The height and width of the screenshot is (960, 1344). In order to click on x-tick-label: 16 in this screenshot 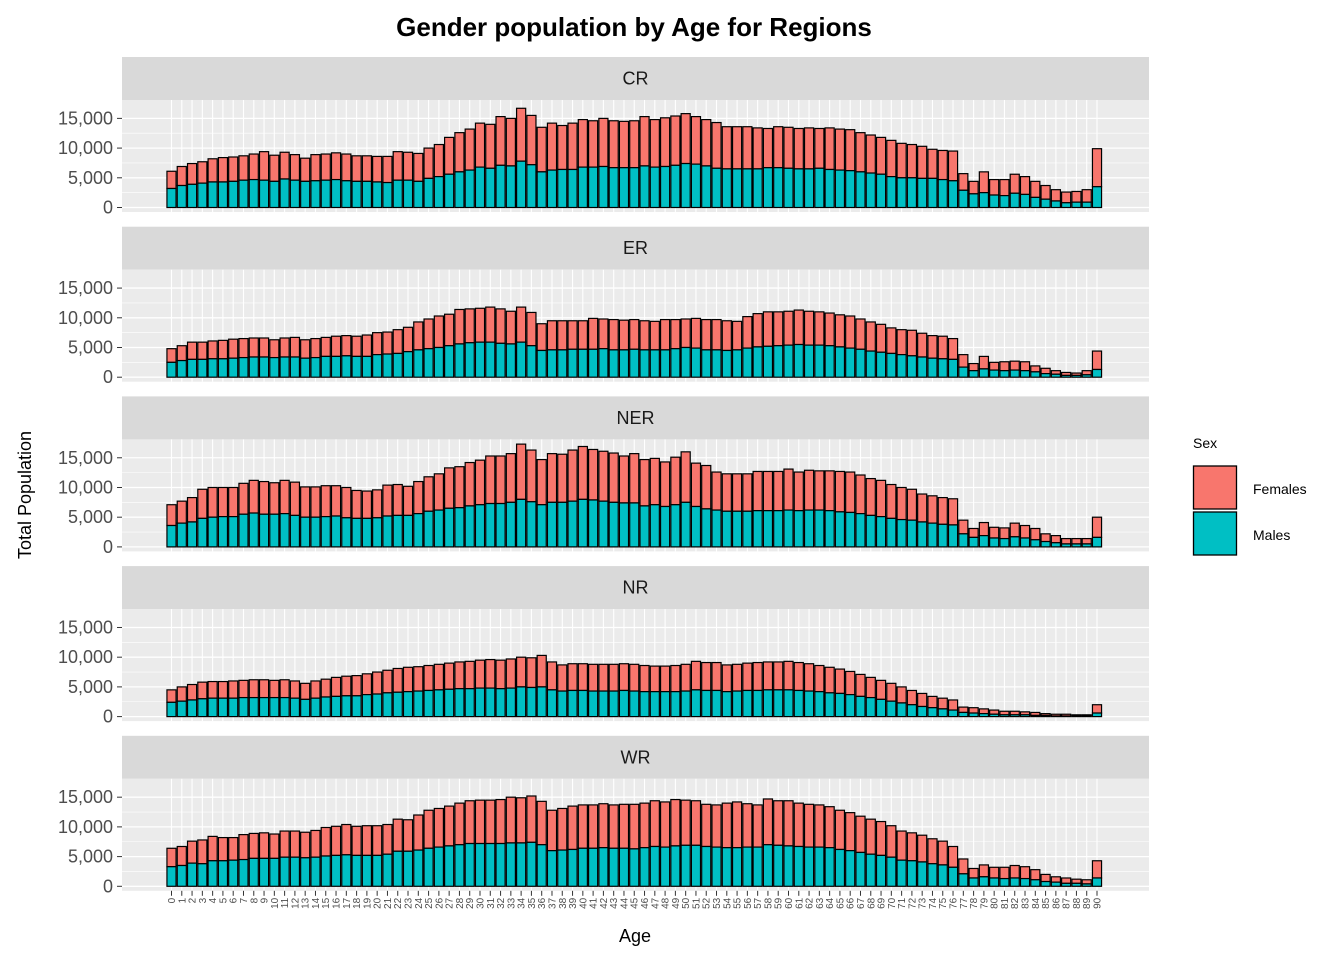, I will do `click(337, 903)`.